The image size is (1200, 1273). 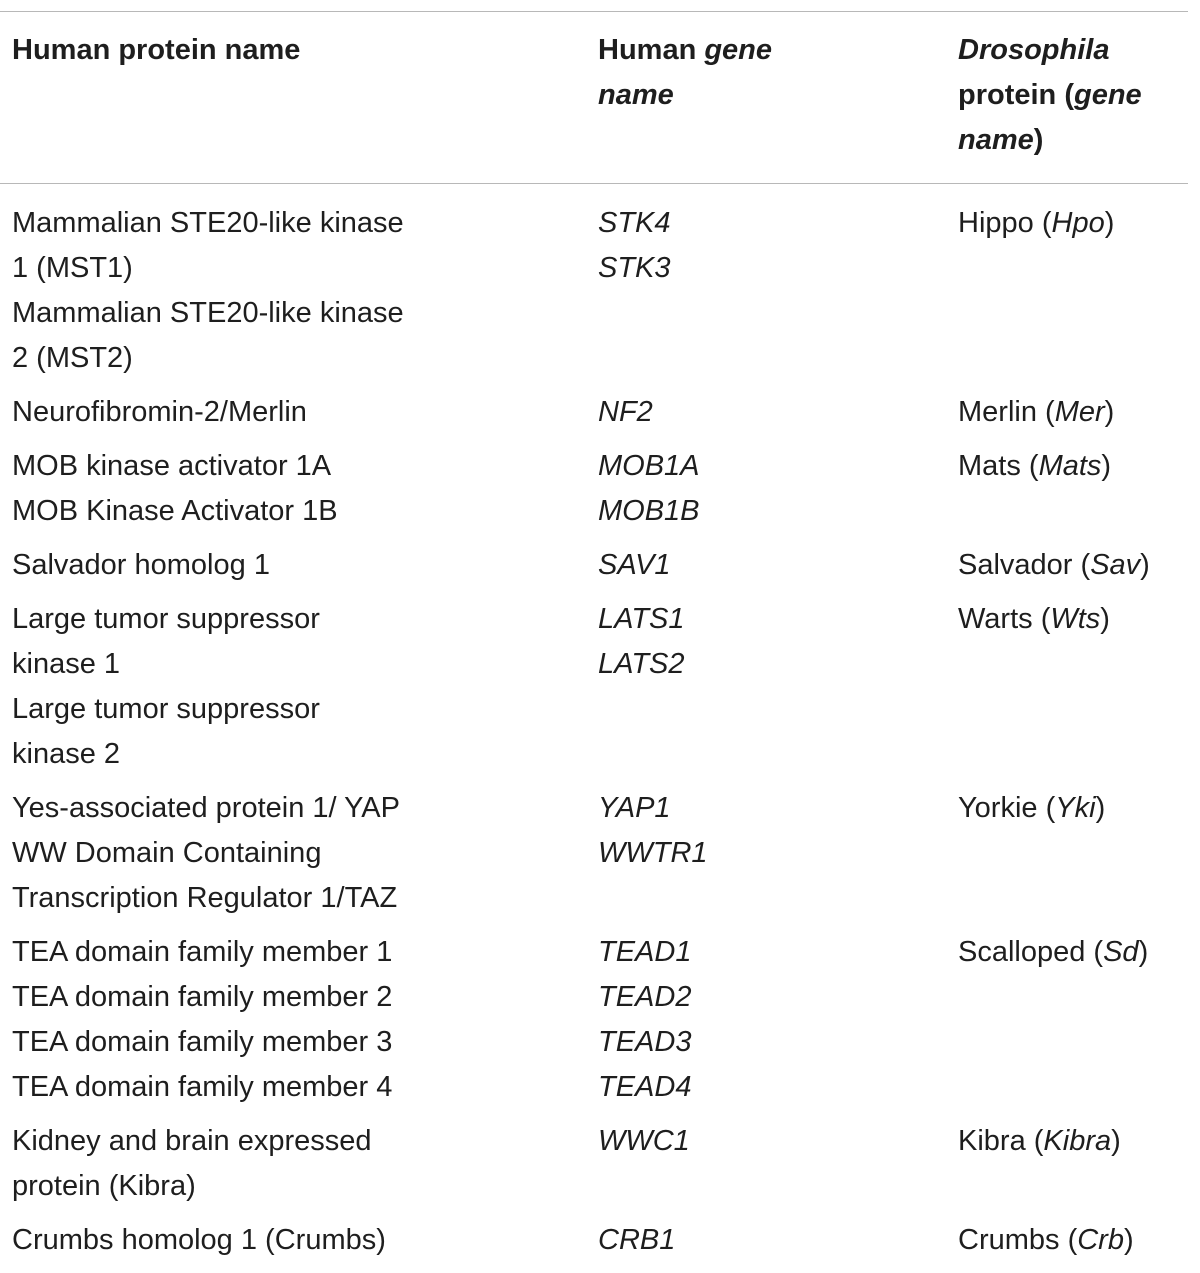 What do you see at coordinates (199, 1240) in the screenshot?
I see `protein-name-line: Crumbs homolog 1 (Crumbs)` at bounding box center [199, 1240].